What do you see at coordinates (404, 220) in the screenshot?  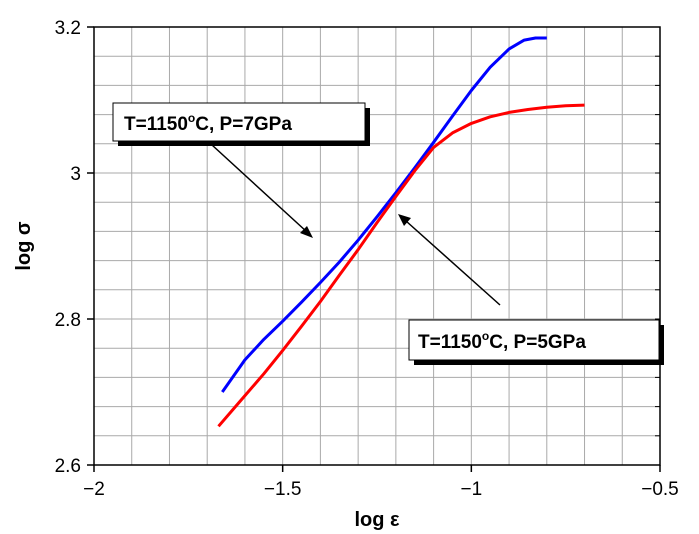 I see `annotation-5gpa-arrowhead` at bounding box center [404, 220].